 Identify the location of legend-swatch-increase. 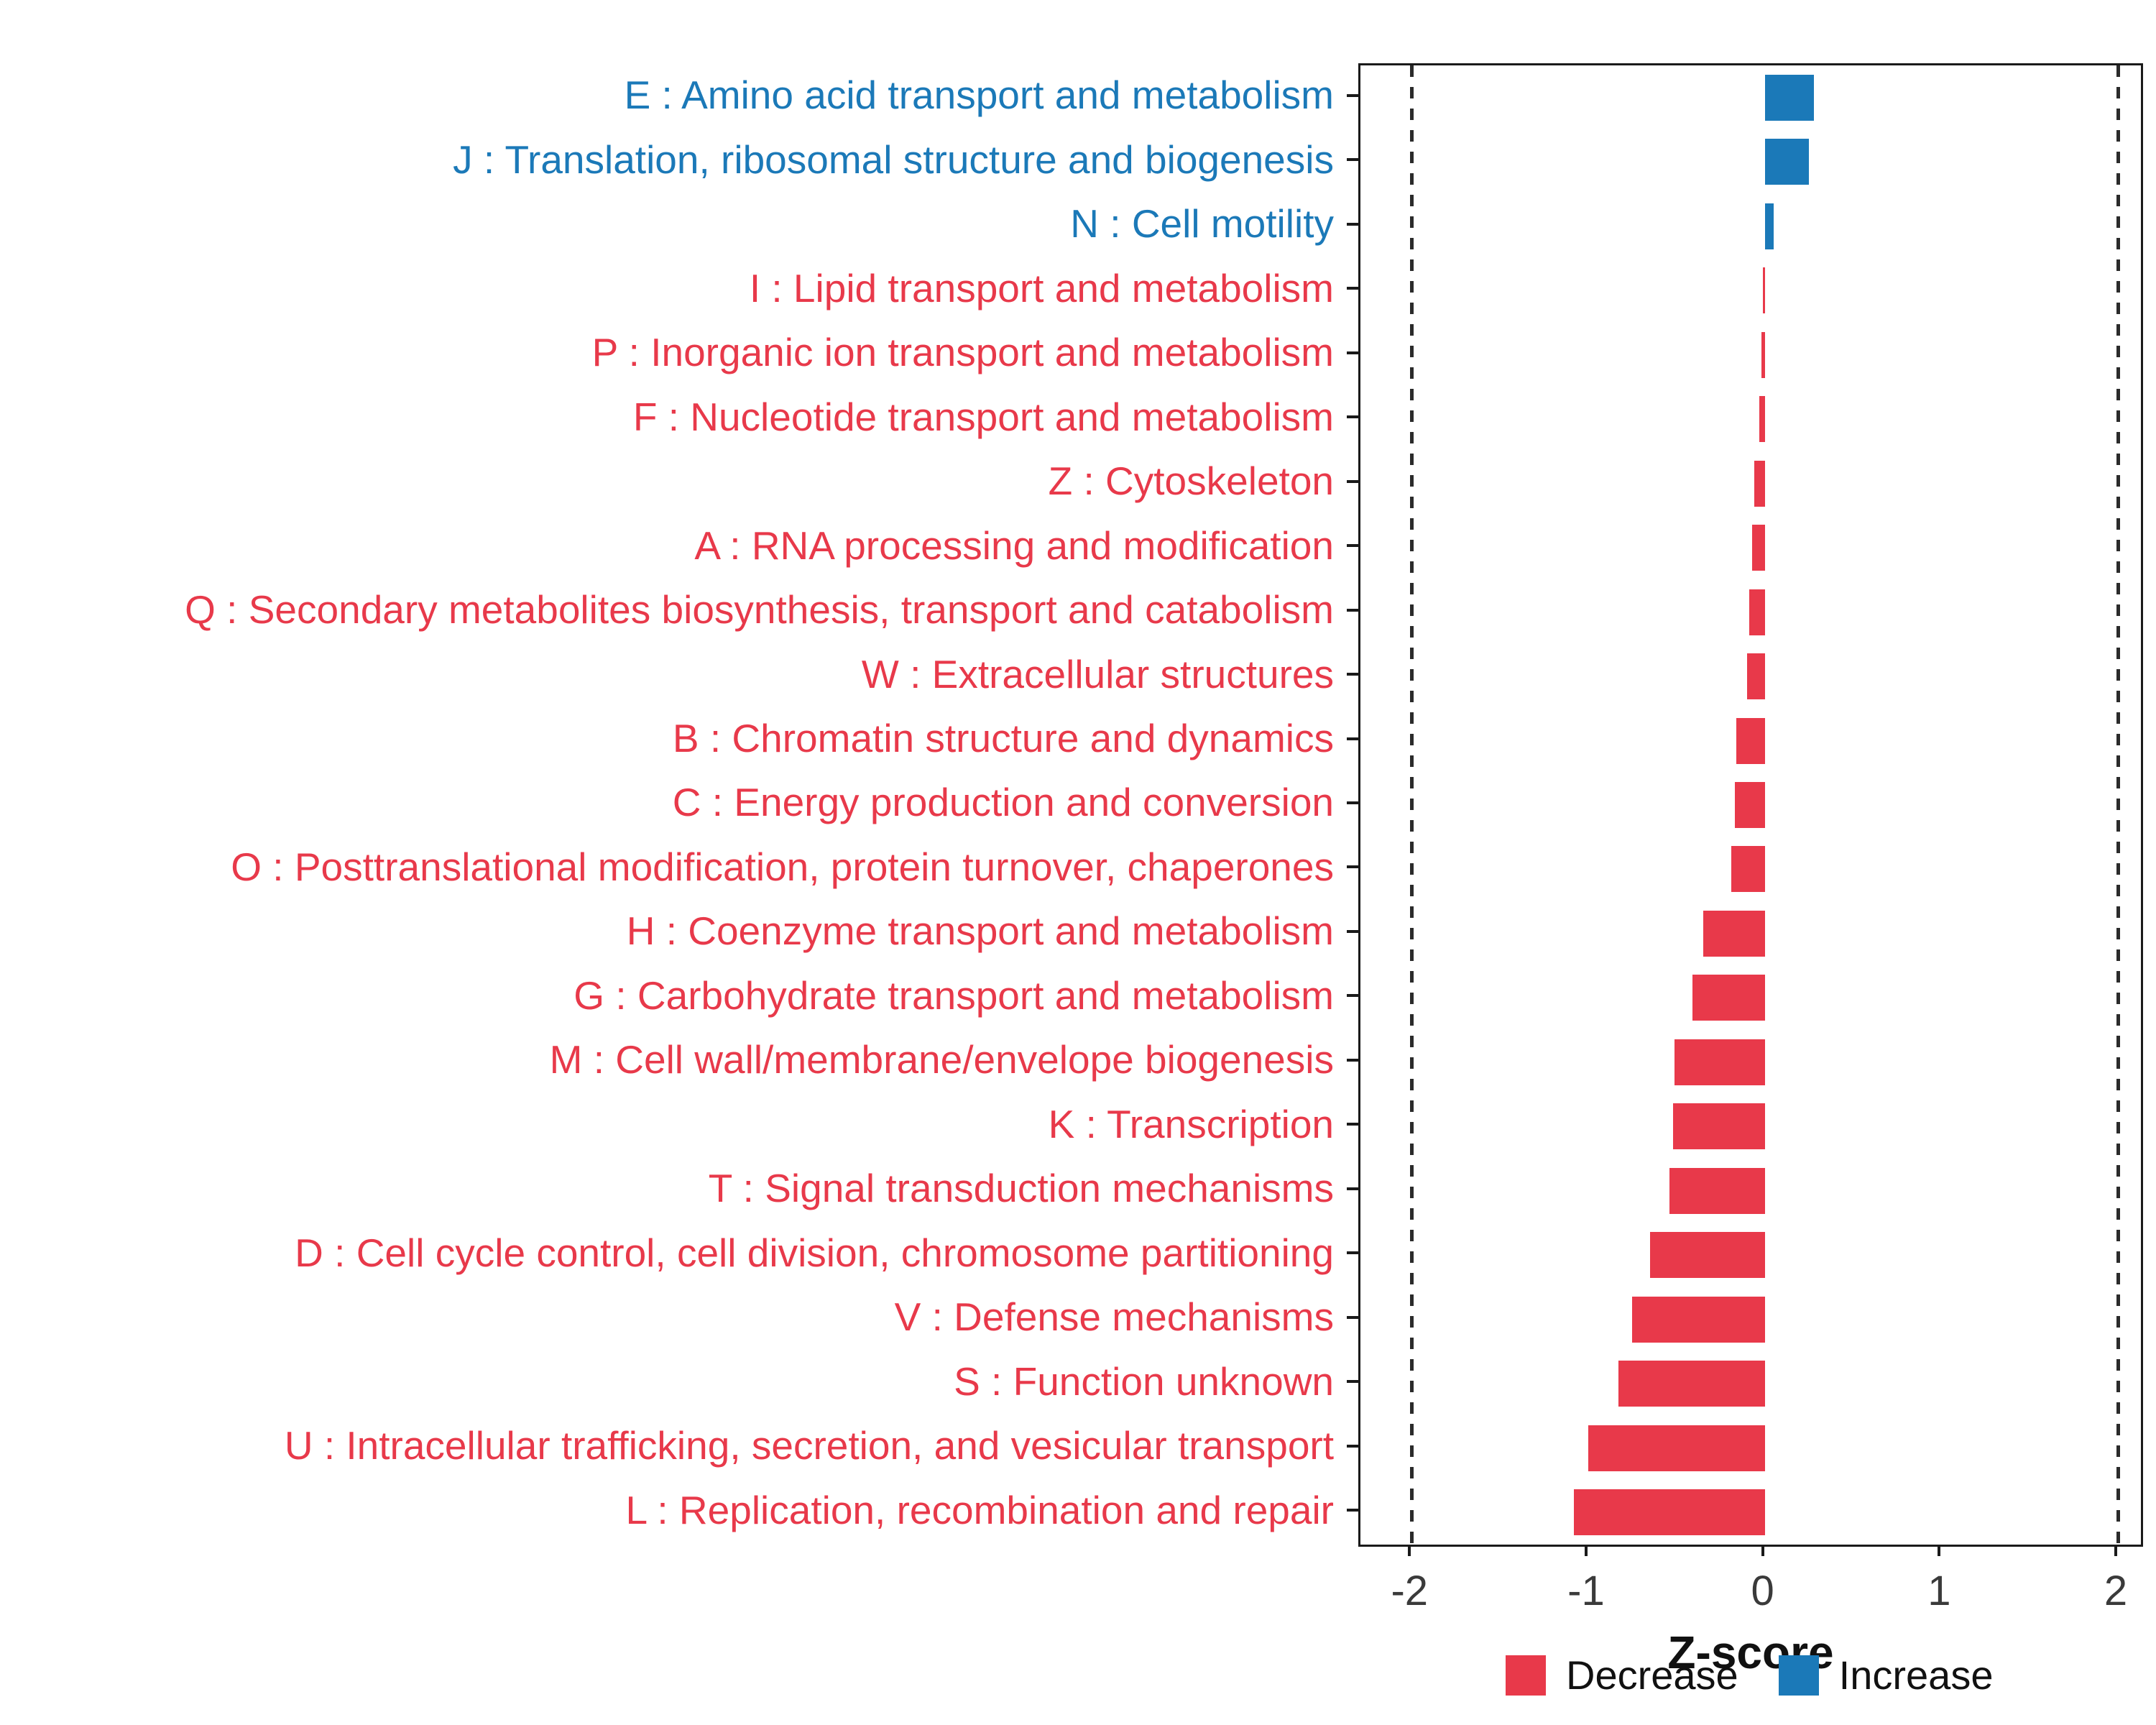
(1798, 1675).